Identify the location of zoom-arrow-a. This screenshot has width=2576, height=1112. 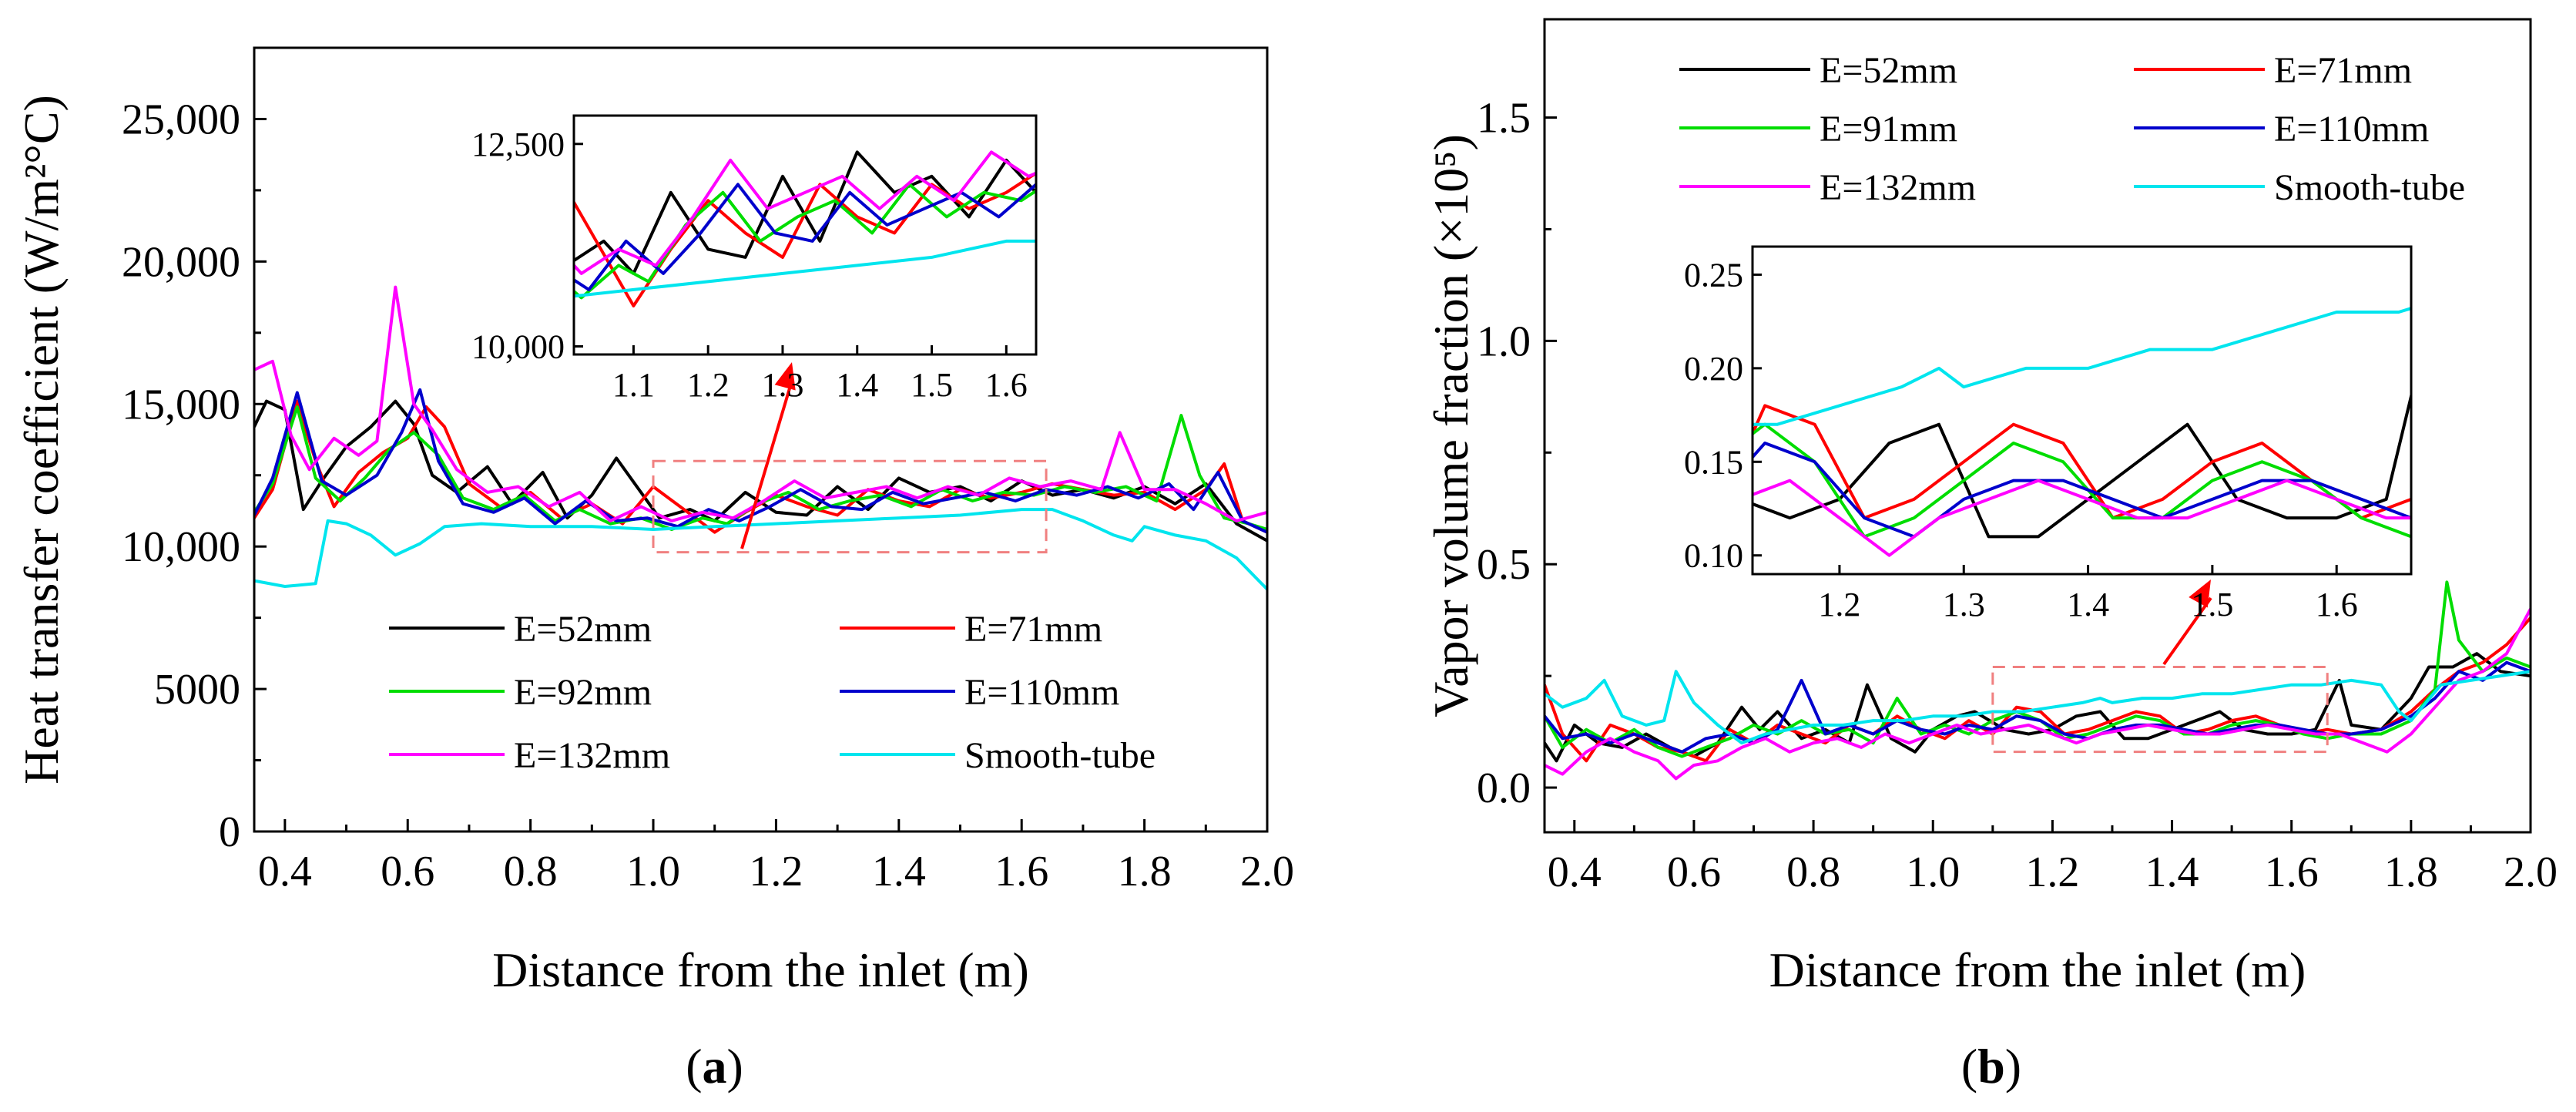
(766, 465).